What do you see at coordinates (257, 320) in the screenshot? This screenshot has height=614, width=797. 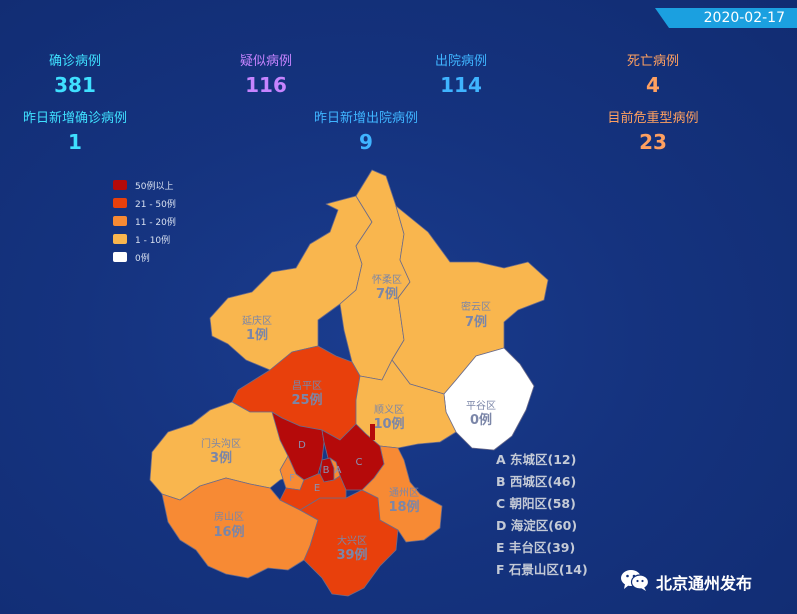 I see `district-label: 延庆区` at bounding box center [257, 320].